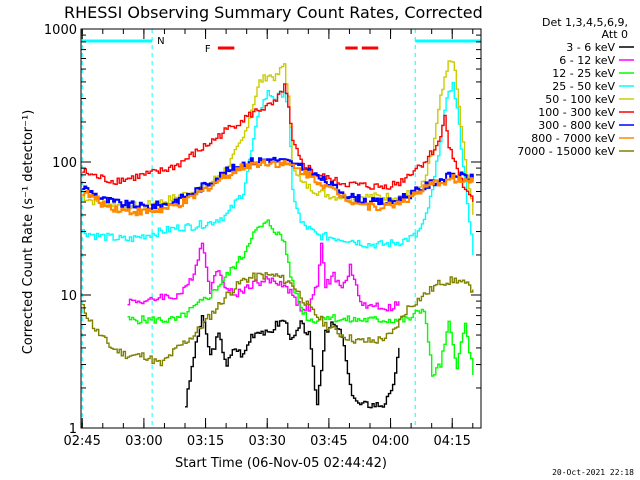 The image size is (640, 480). I want to click on legend-label: 50 - 100 keV, so click(580, 99).